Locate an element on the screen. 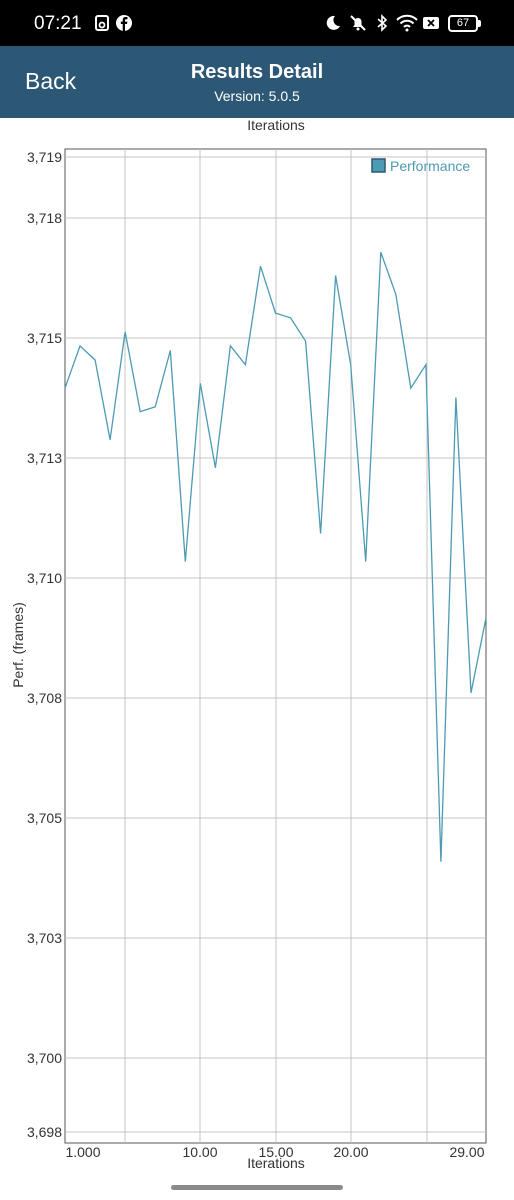  y-tick-label: 3,710 is located at coordinates (44, 578).